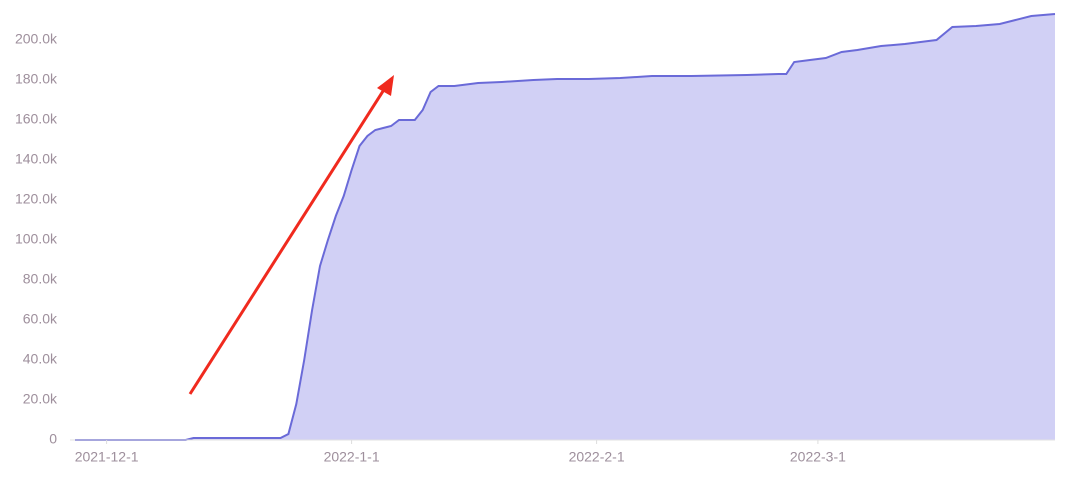 Image resolution: width=1077 pixels, height=479 pixels. What do you see at coordinates (107, 457) in the screenshot?
I see `x-tick-label: 2021-12-1` at bounding box center [107, 457].